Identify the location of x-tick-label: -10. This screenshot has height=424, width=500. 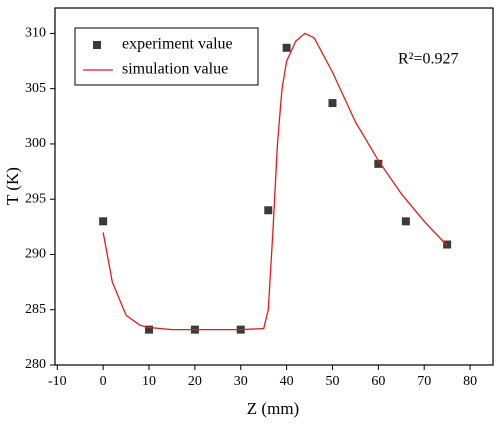
(57, 381).